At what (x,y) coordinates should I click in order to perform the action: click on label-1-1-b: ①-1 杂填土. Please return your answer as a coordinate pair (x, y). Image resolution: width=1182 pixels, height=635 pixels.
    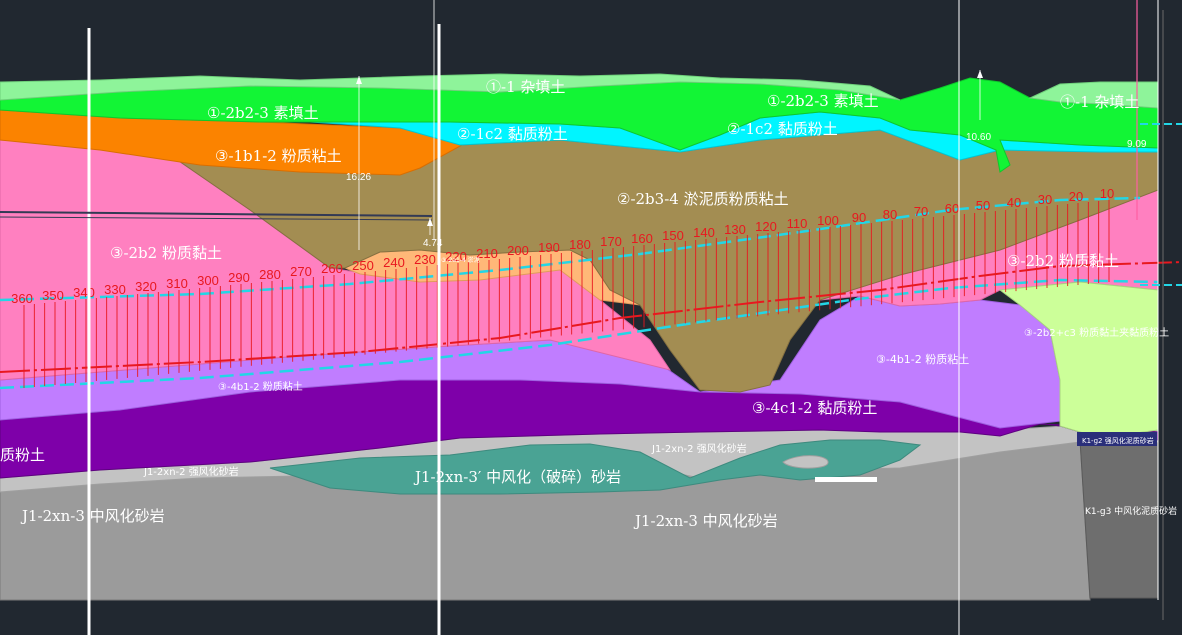
    Looking at the image, I should click on (1099, 102).